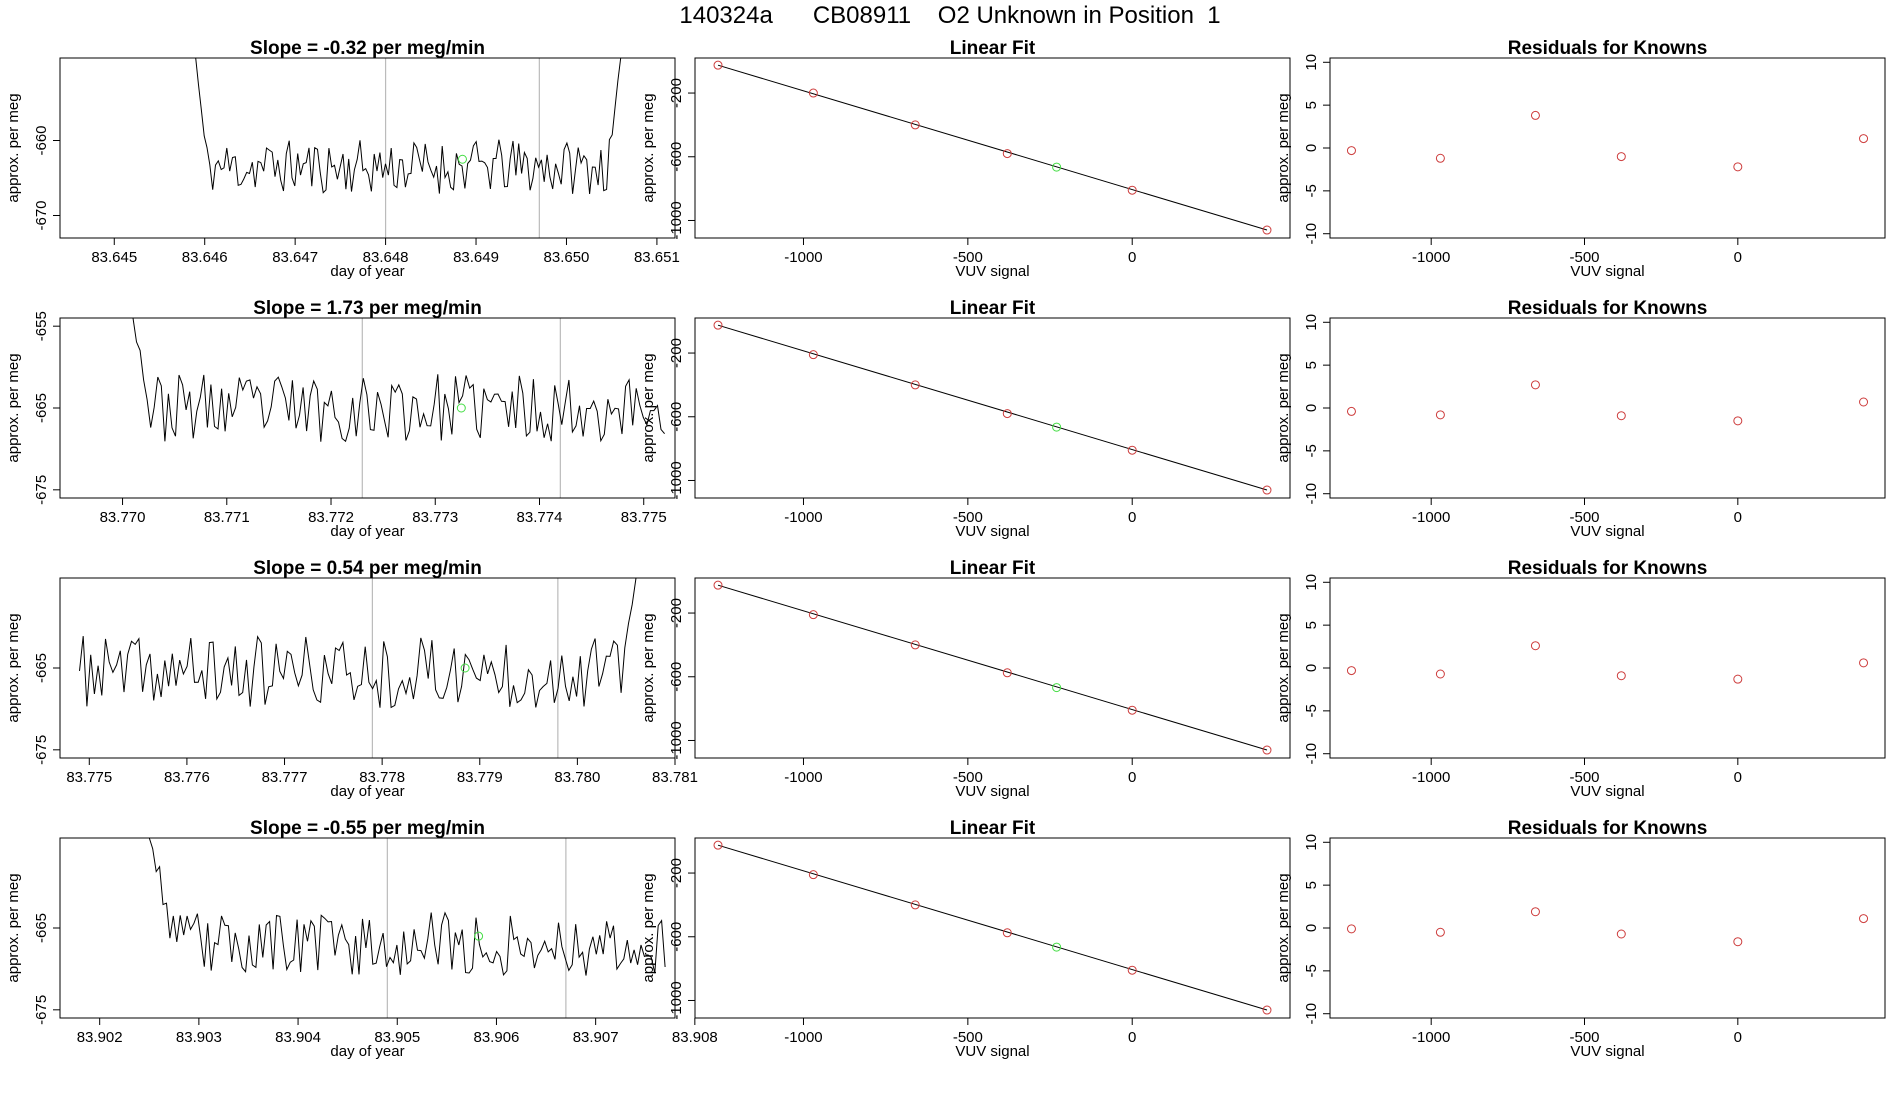  What do you see at coordinates (41, 668) in the screenshot?
I see `y-tick-label: -665` at bounding box center [41, 668].